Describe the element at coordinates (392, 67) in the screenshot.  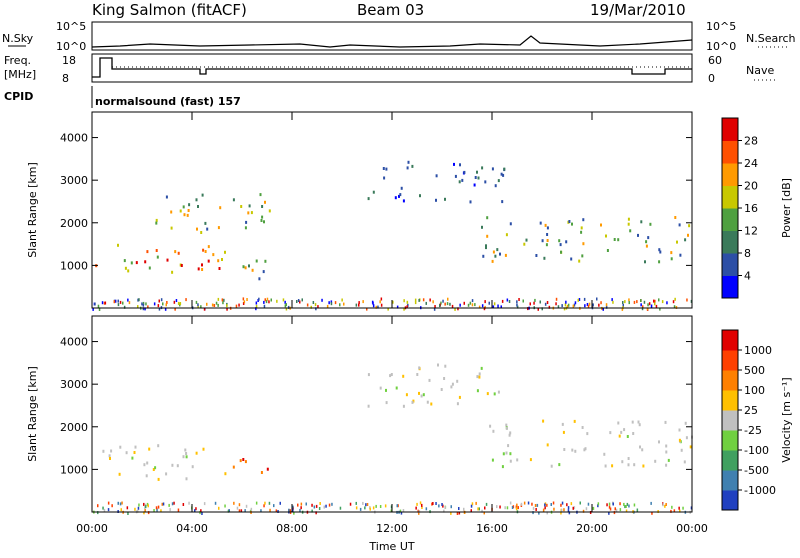
I see `freq-trace` at that location.